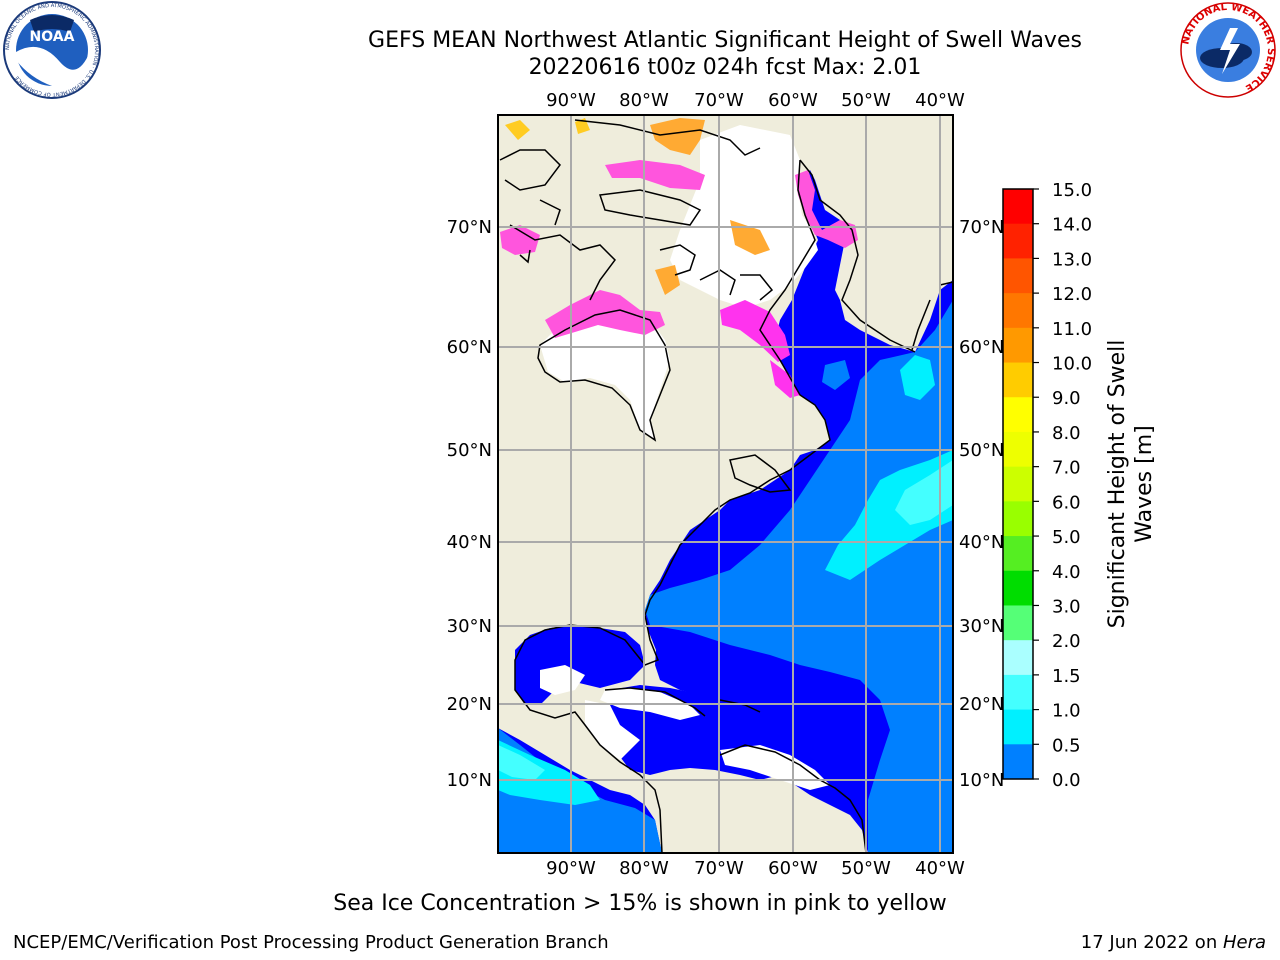 The height and width of the screenshot is (960, 1280). Describe the element at coordinates (940, 868) in the screenshot. I see `lon-label-40w-bottom: 40°W` at that location.